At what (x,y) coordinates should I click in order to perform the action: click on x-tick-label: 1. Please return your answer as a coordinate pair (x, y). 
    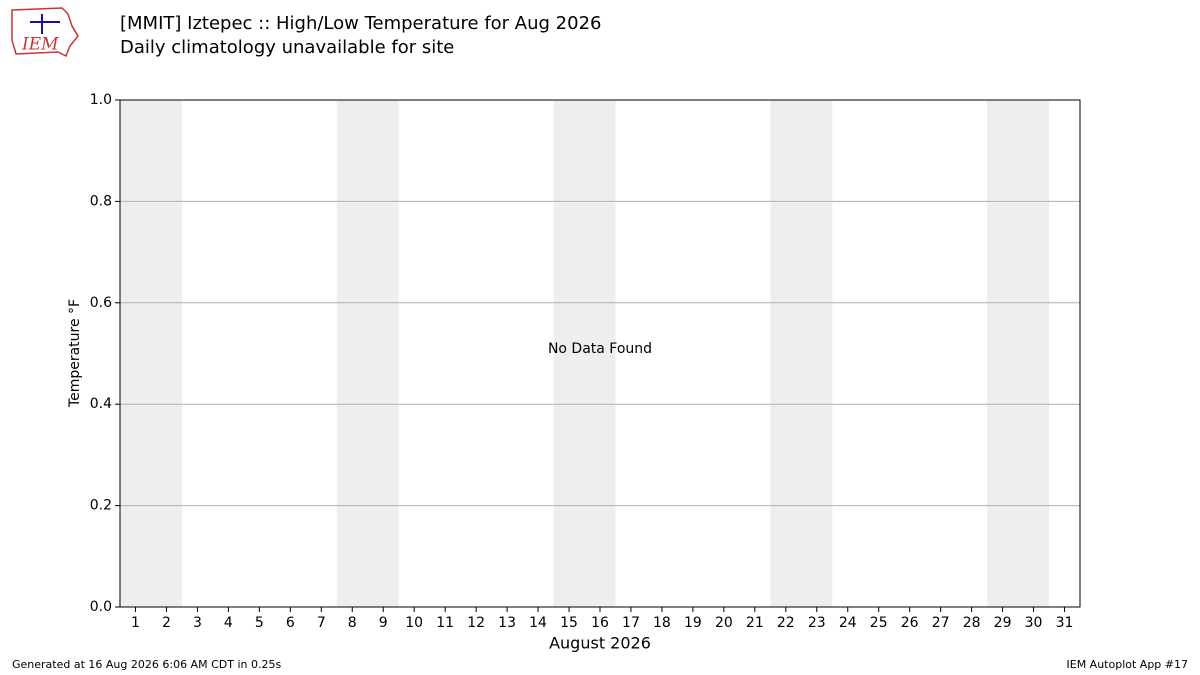
    Looking at the image, I should click on (135, 623).